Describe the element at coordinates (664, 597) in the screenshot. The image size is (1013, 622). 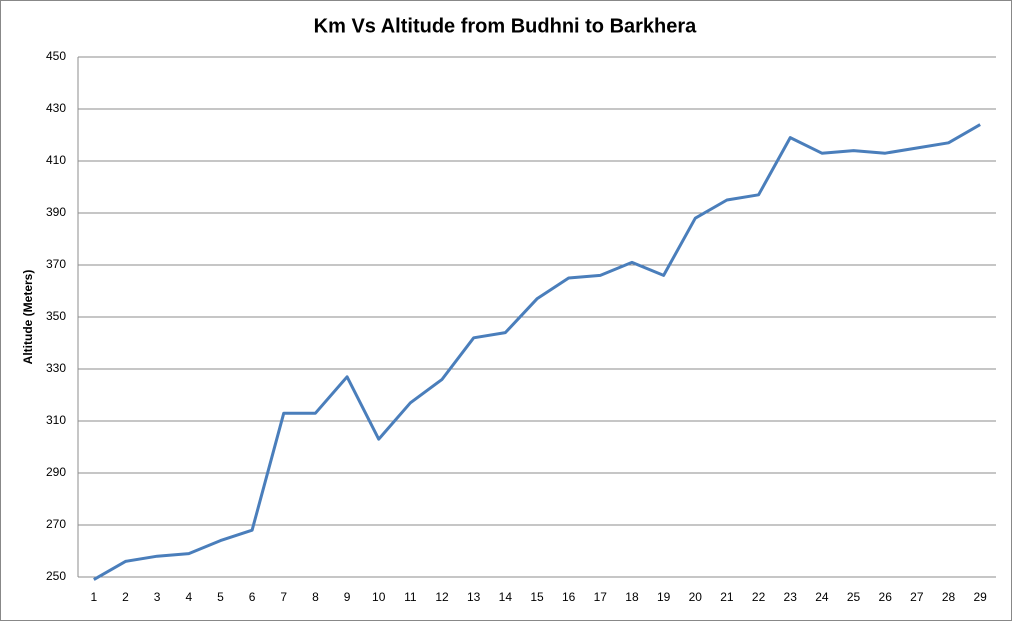
I see `x-tick-label: 19` at that location.